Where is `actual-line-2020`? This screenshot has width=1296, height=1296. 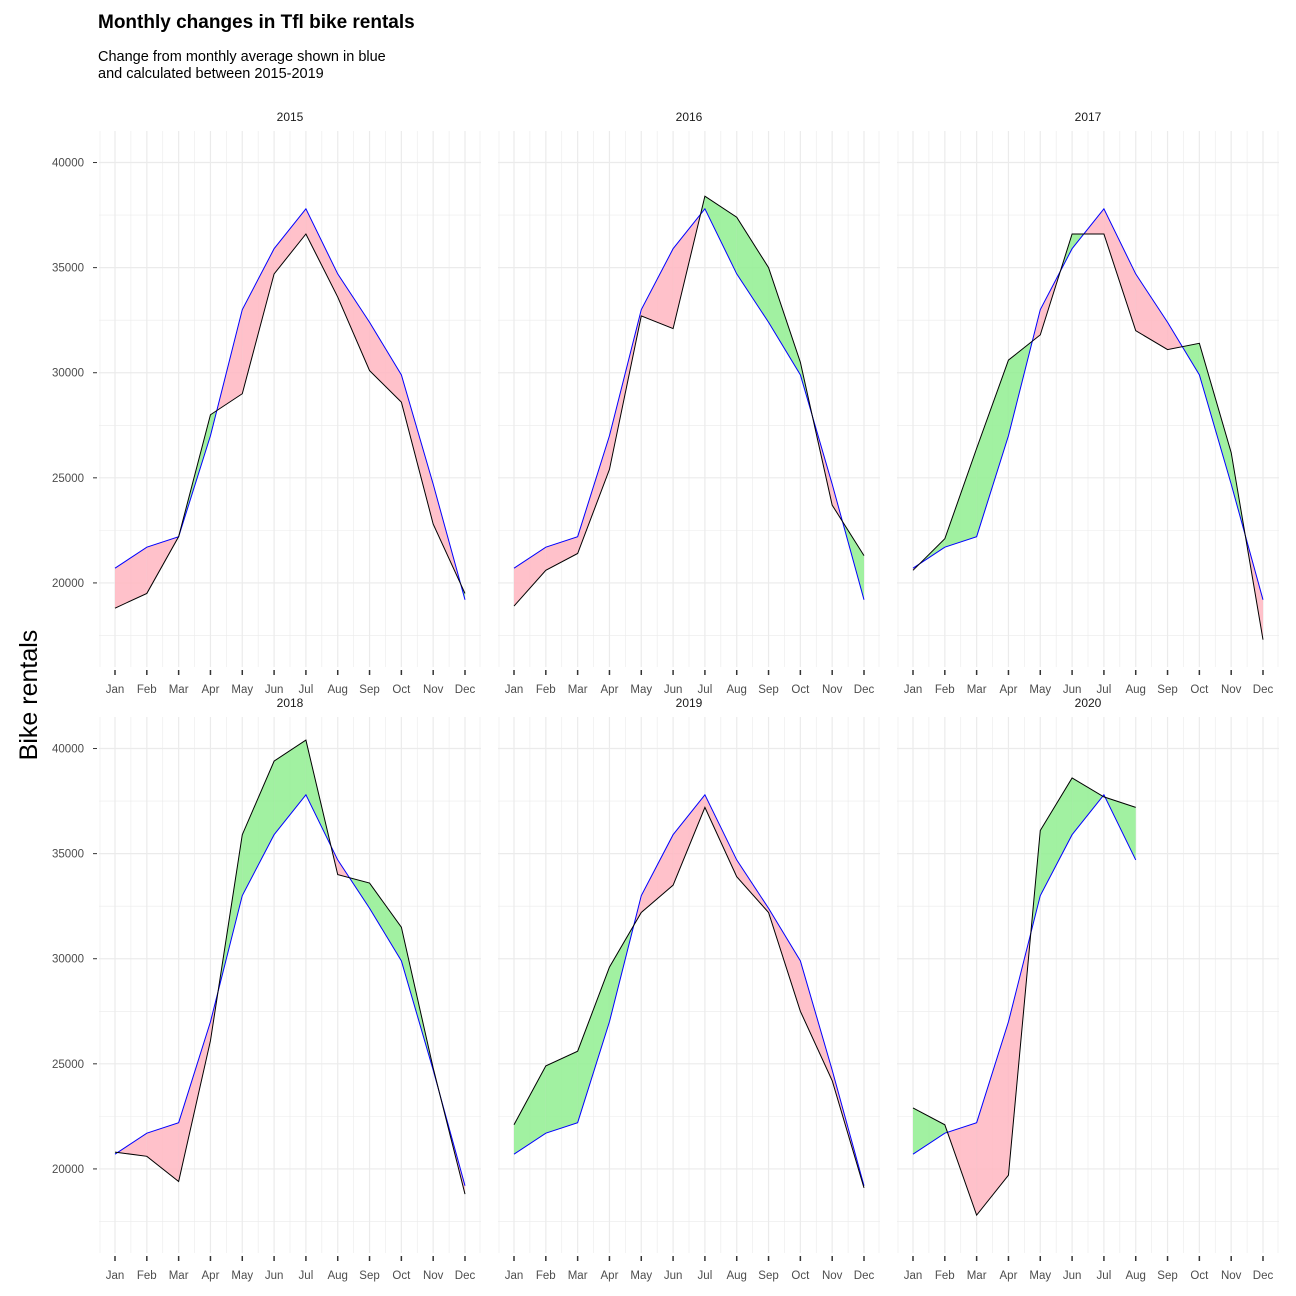 actual-line-2020 is located at coordinates (1024, 997).